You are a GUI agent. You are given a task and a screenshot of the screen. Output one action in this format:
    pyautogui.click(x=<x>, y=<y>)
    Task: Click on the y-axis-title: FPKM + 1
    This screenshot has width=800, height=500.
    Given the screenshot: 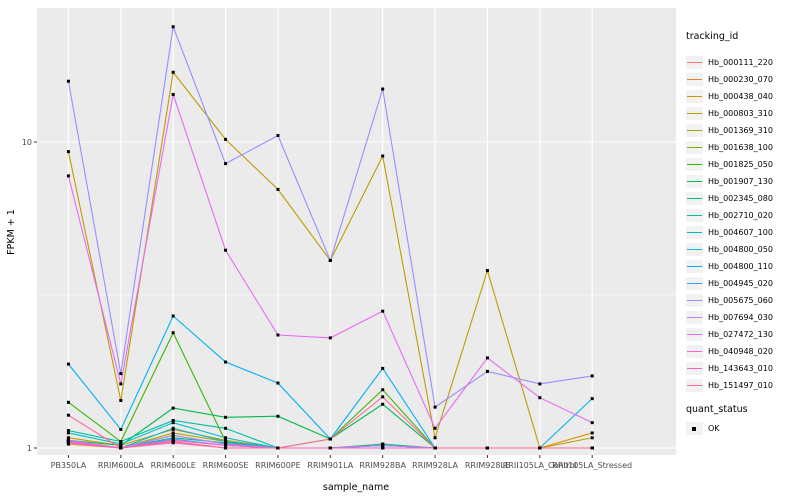 What is the action you would take?
    pyautogui.click(x=11, y=232)
    